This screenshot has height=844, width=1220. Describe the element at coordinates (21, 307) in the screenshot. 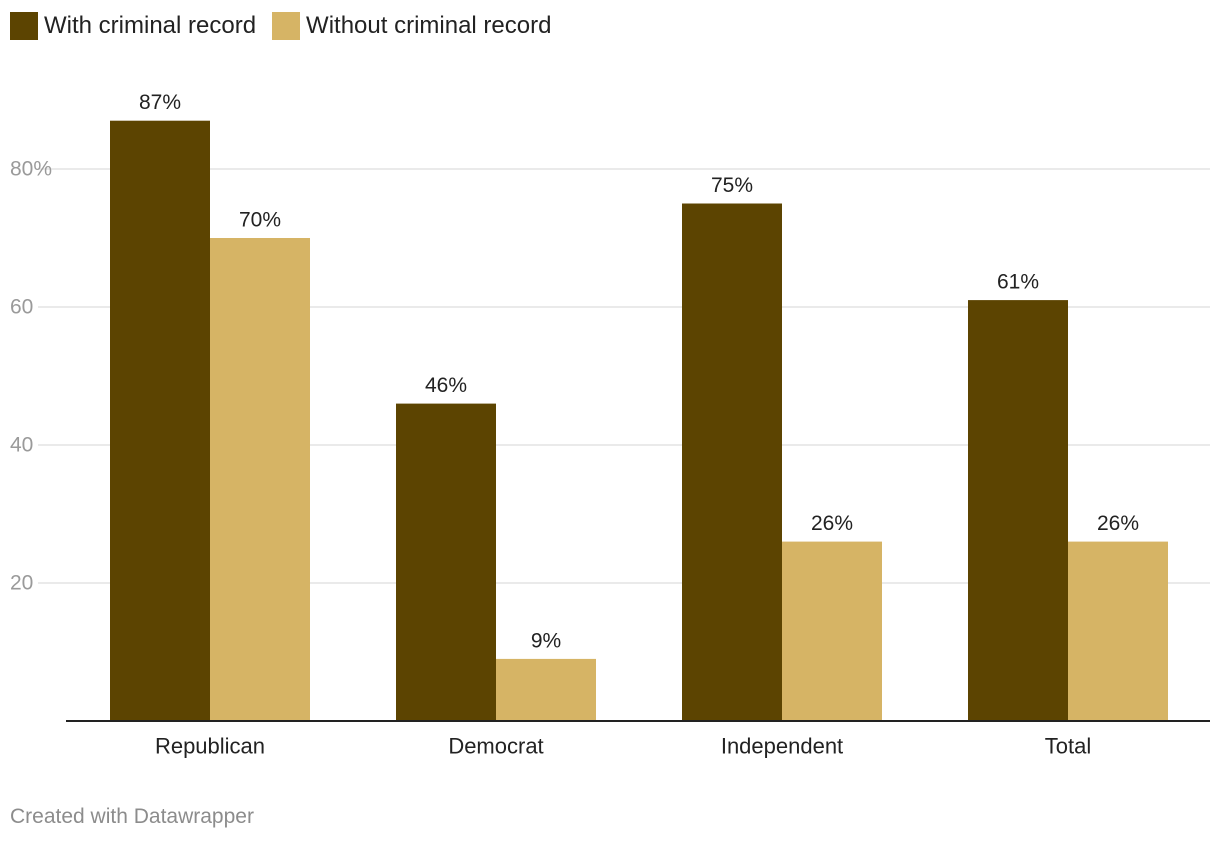

I see `y-tick-label-60: 60` at that location.